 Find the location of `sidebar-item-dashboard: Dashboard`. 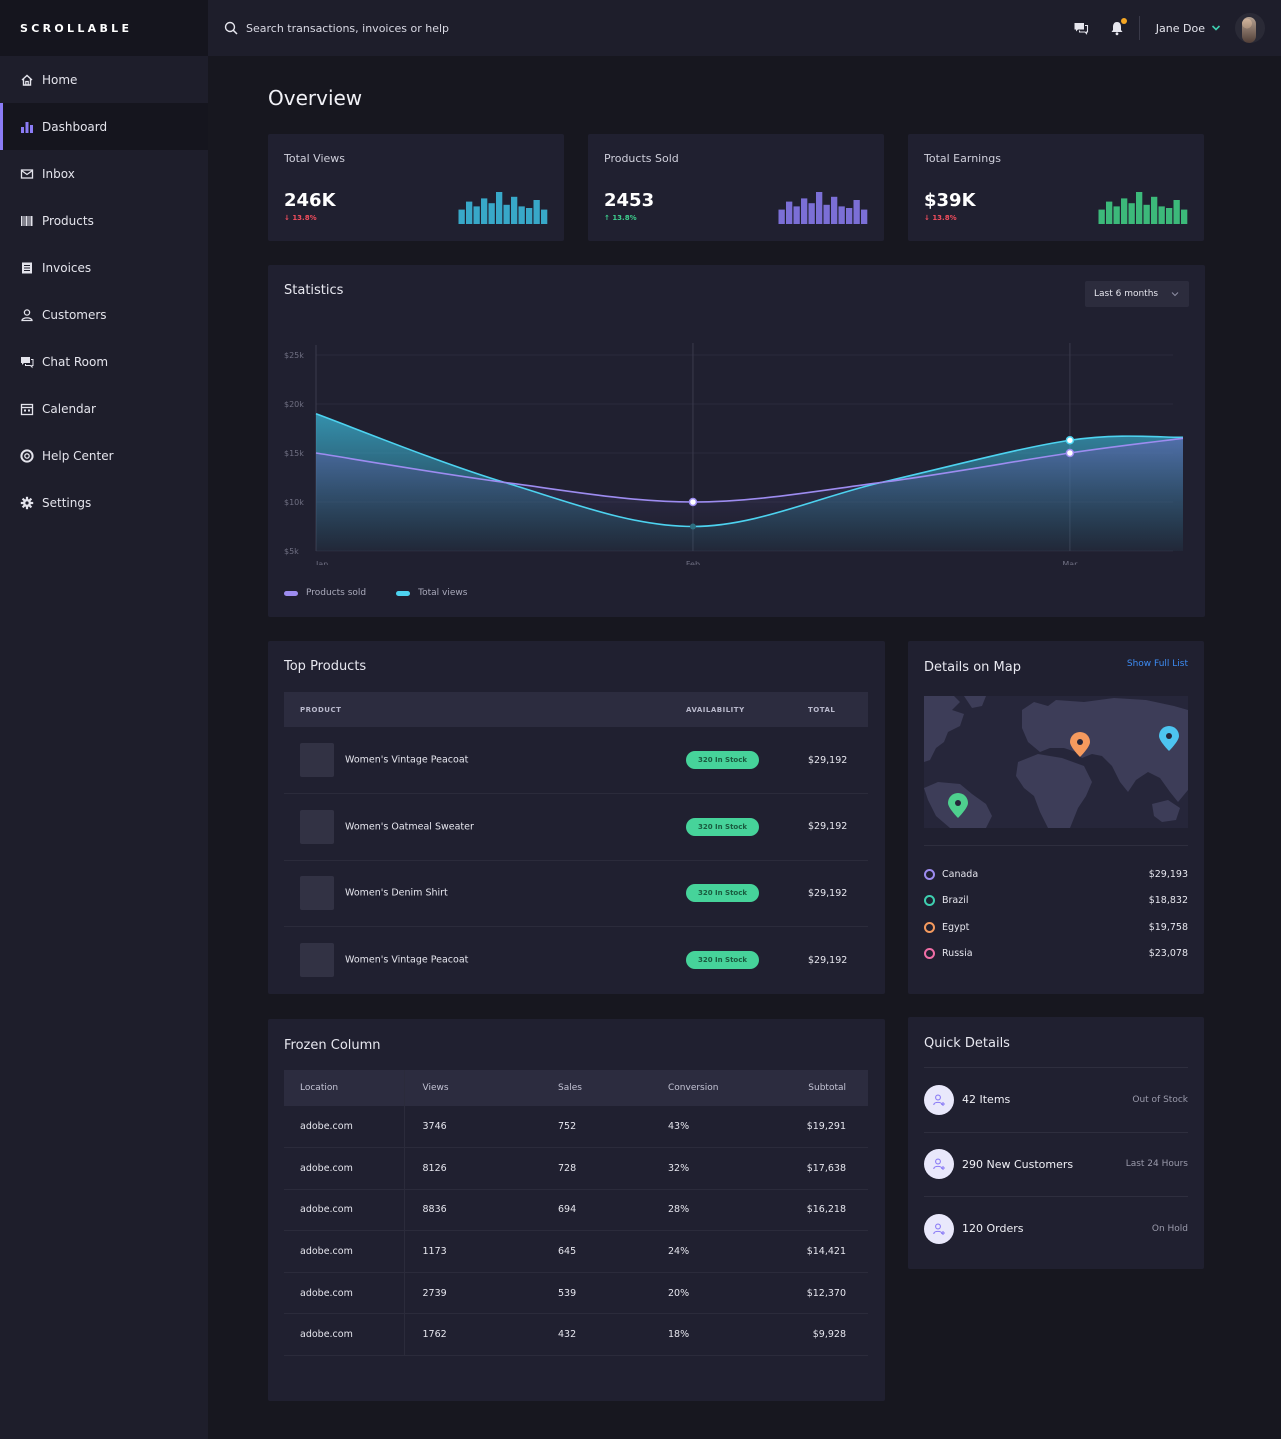

sidebar-item-dashboard: Dashboard is located at coordinates (104, 126).